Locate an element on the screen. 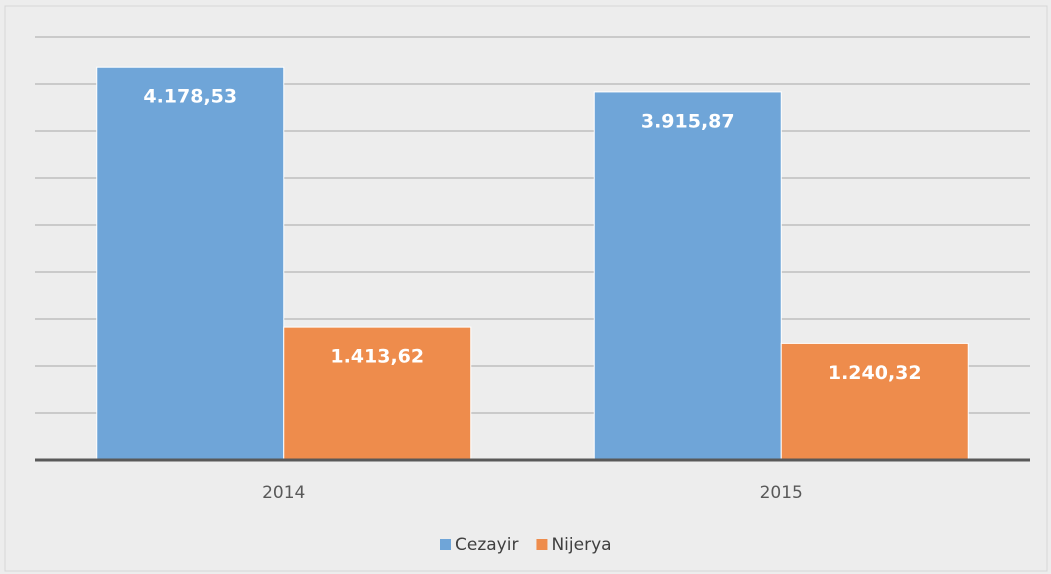 The image size is (1051, 574). x-tick-label: 2015 is located at coordinates (781, 493).